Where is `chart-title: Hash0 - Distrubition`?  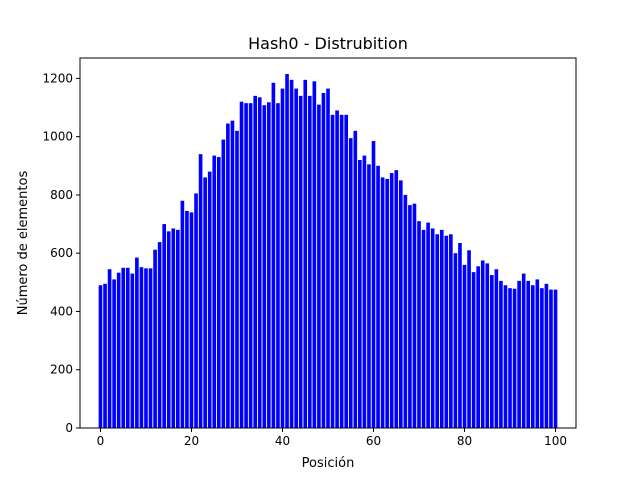 chart-title: Hash0 - Distrubition is located at coordinates (328, 43).